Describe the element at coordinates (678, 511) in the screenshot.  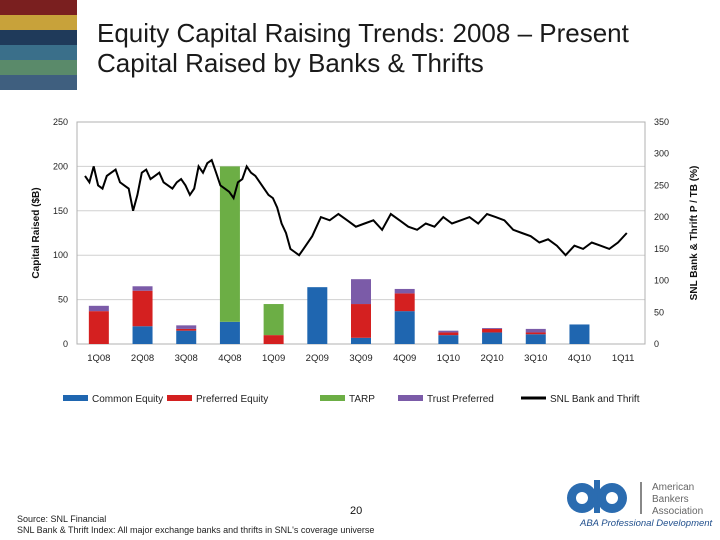
I see `logo-text-line-3: Association` at that location.